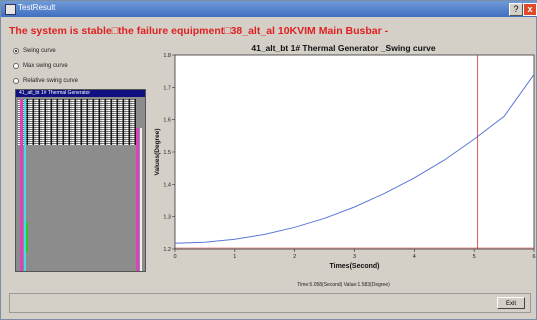 This screenshot has width=537, height=320. Describe the element at coordinates (533, 257) in the screenshot. I see `x-tick-label: 6` at that location.